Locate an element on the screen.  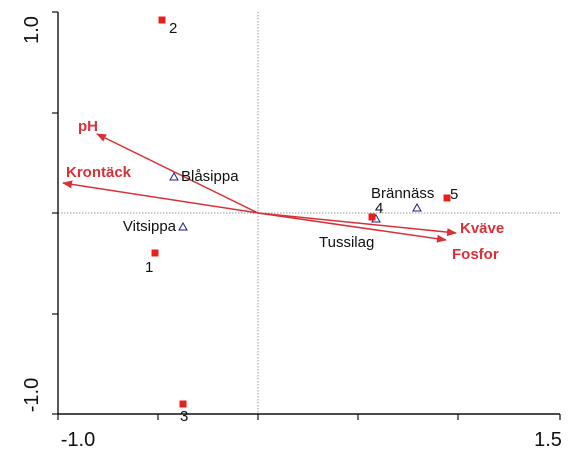
y-tick-label: -1.0 is located at coordinates (32, 395).